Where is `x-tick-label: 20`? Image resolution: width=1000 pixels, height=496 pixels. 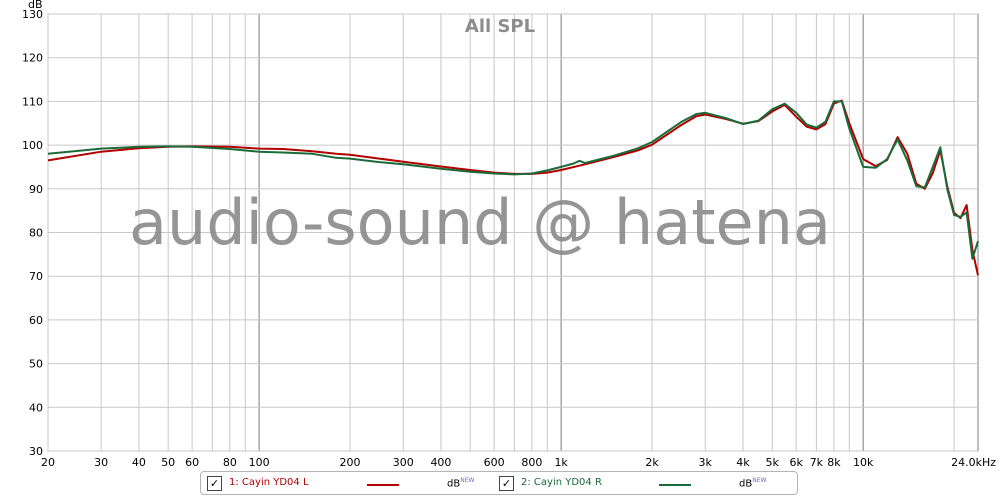 x-tick-label: 20 is located at coordinates (48, 462).